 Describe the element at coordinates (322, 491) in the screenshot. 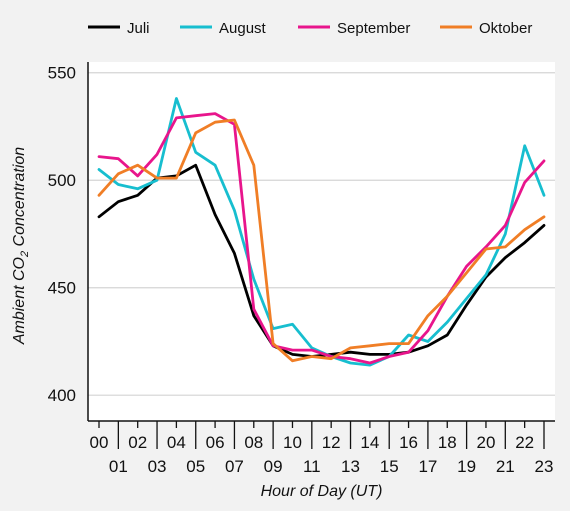

I see `x-axis-label: Hour of Day (UT)` at that location.